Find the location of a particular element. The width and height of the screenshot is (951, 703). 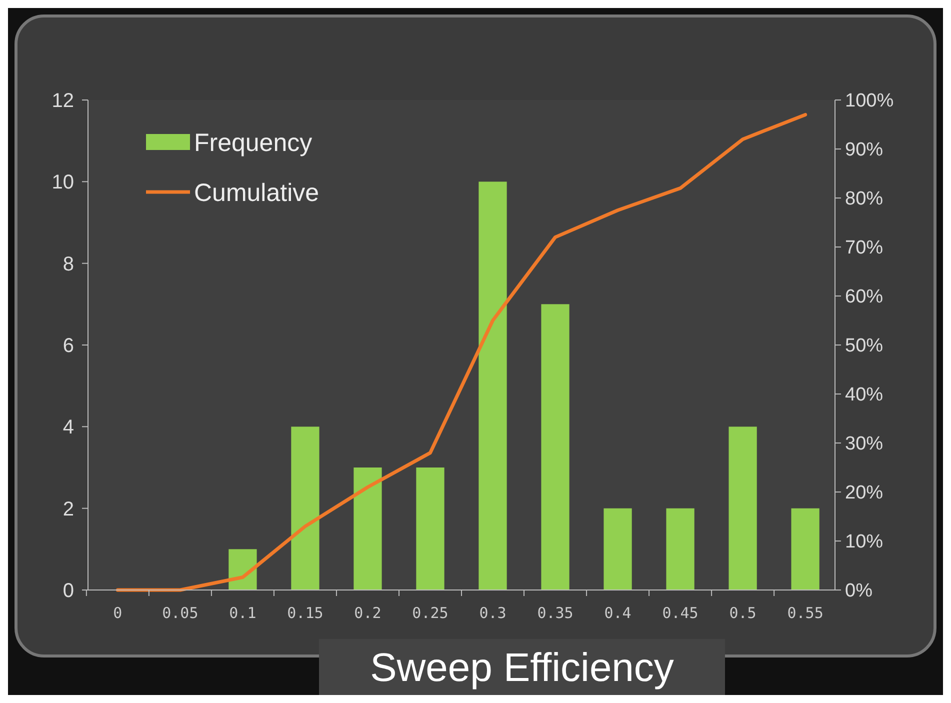

y-tick-label: 6 is located at coordinates (68, 346).